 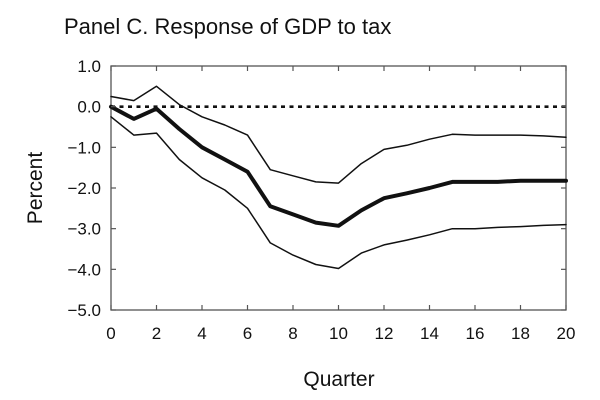 What do you see at coordinates (292, 333) in the screenshot?
I see `x-tick-label: 8` at bounding box center [292, 333].